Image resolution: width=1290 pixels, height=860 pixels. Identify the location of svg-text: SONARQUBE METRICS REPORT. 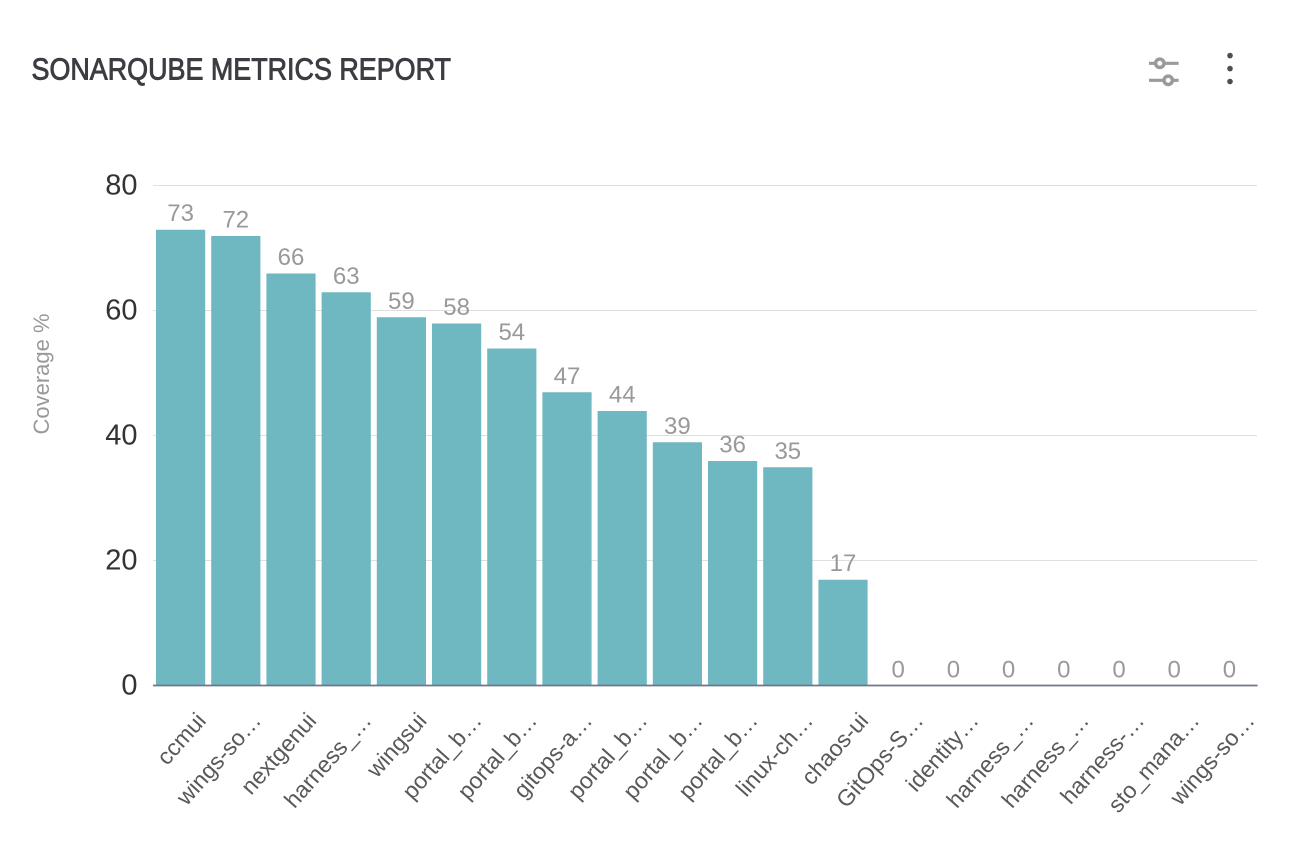
(242, 70).